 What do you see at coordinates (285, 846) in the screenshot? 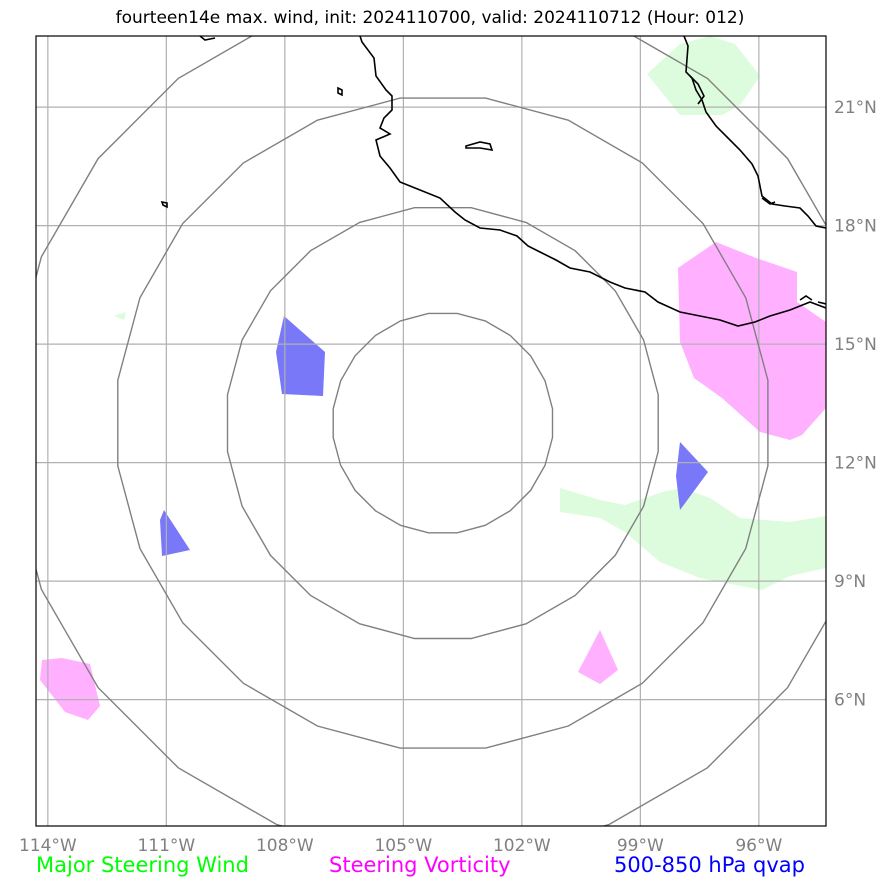
I see `longitude-tick-label: 108°W` at bounding box center [285, 846].